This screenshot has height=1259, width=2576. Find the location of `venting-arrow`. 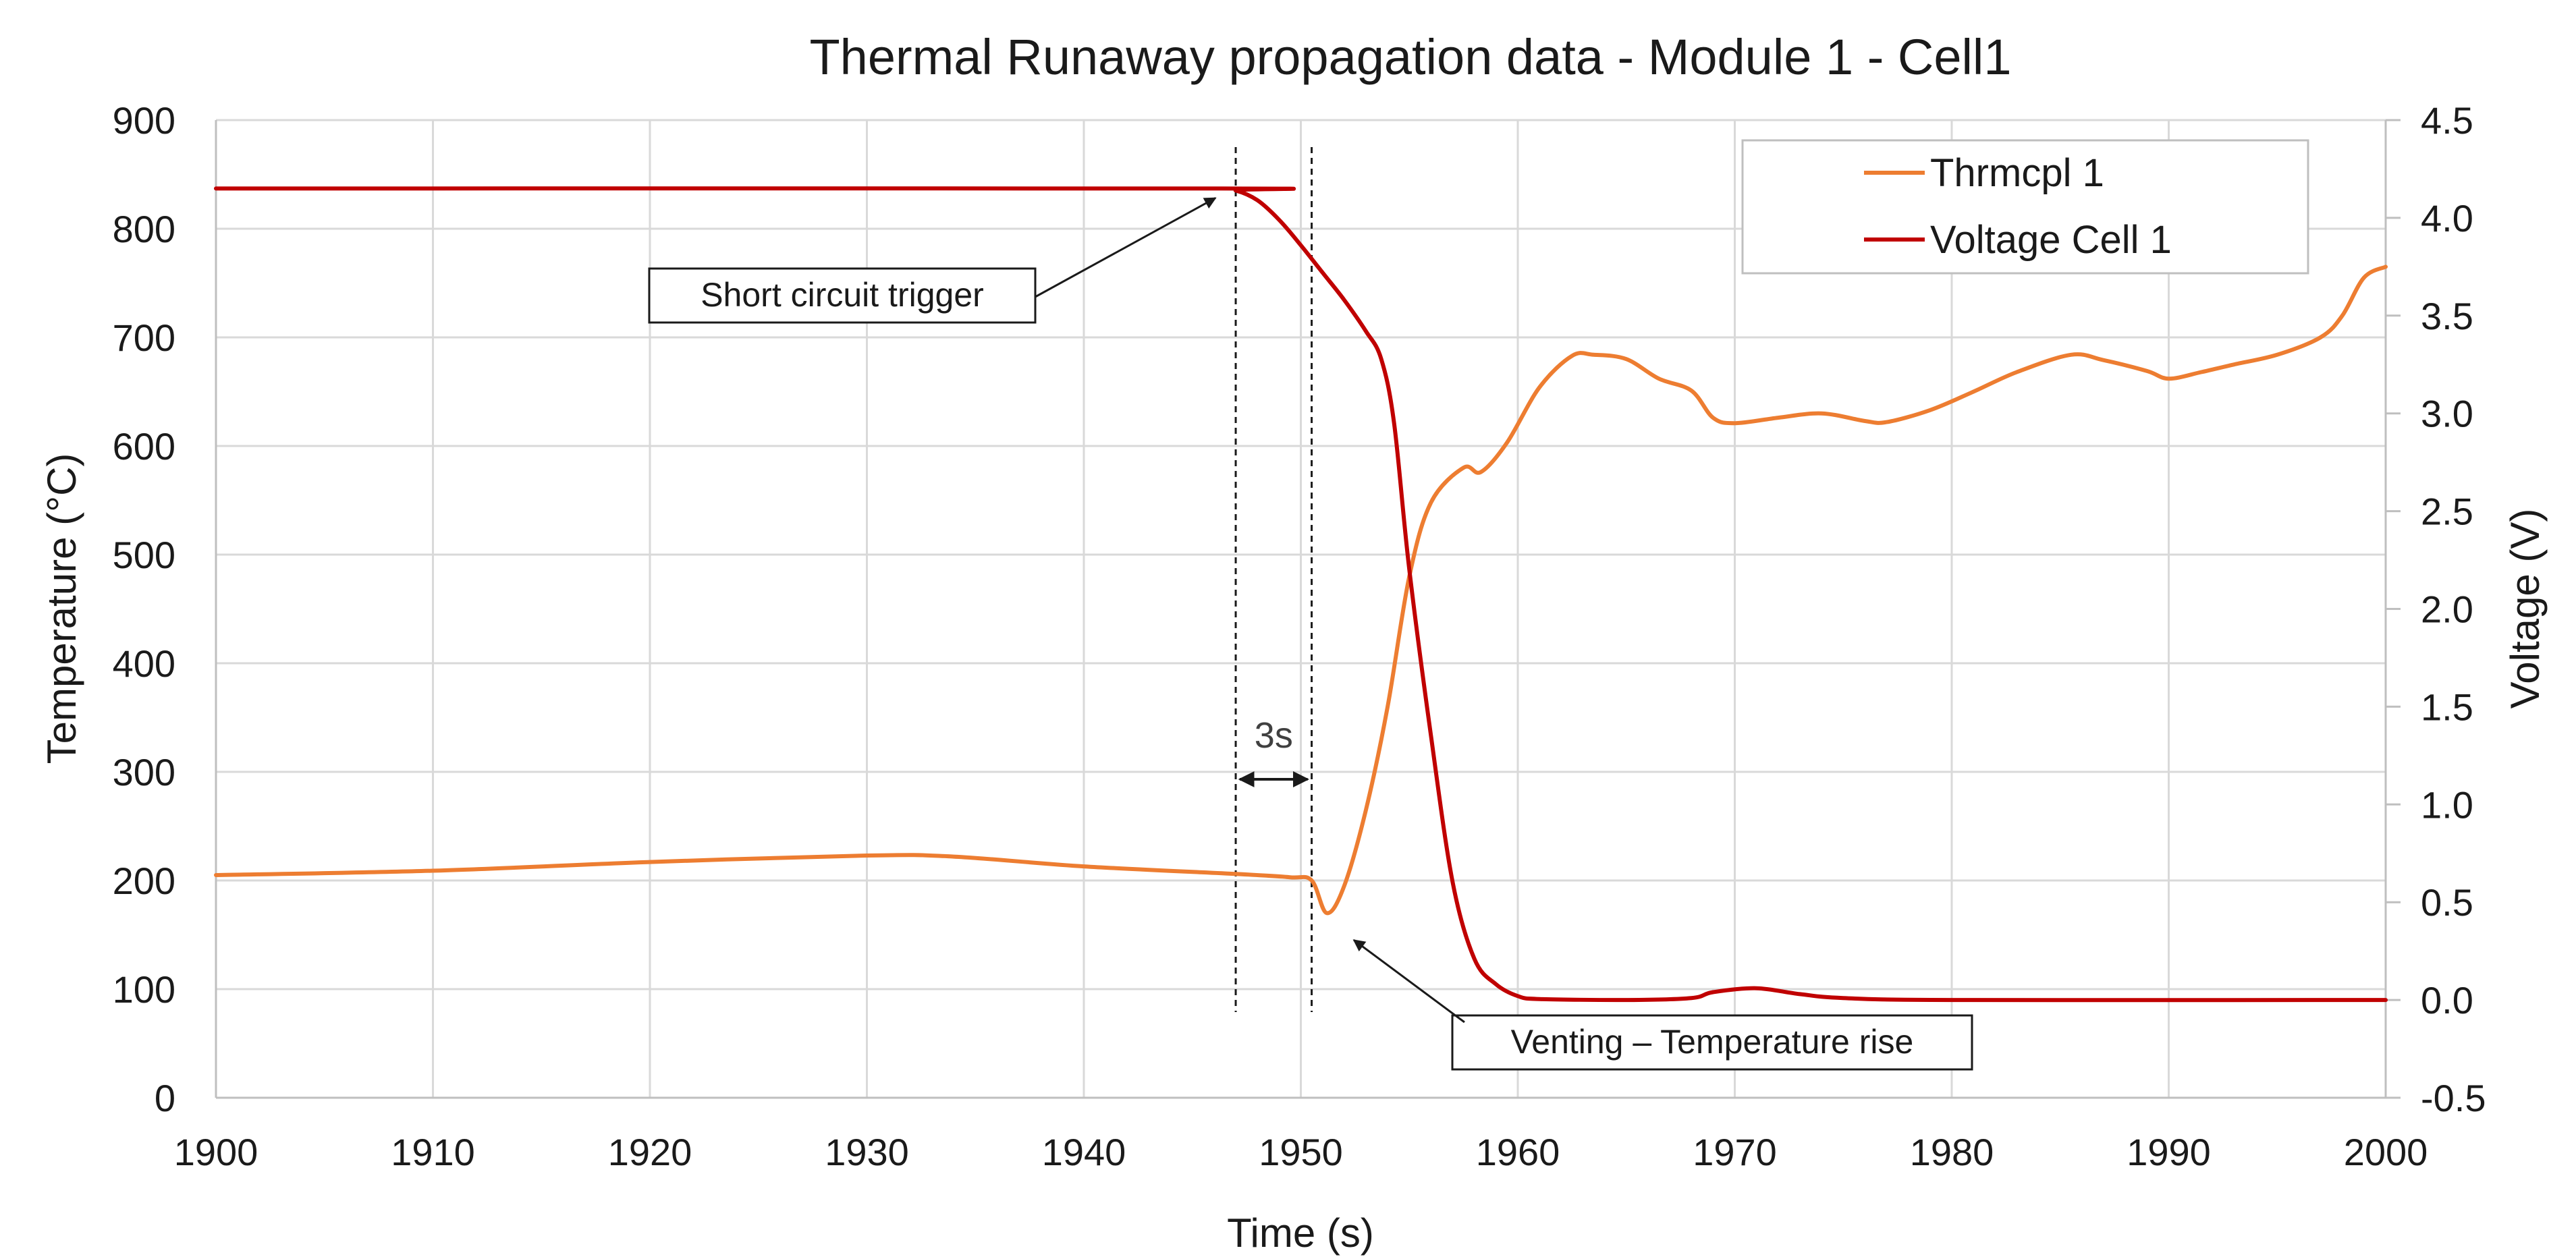

venting-arrow is located at coordinates (1408, 981).